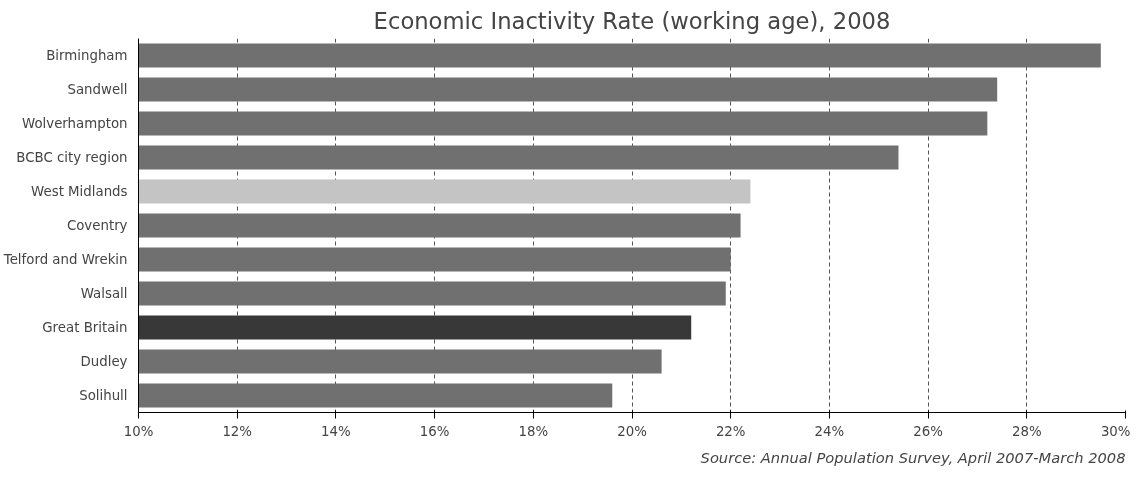 Image resolution: width=1139 pixels, height=479 pixels. Describe the element at coordinates (533, 431) in the screenshot. I see `x-tick-label: 18%` at that location.